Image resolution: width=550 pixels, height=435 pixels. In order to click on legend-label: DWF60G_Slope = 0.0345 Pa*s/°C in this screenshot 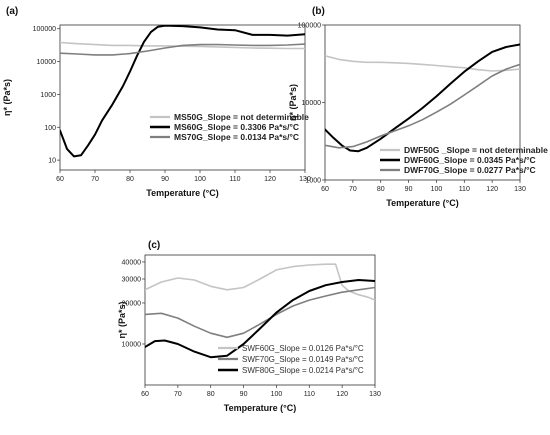, I will do `click(470, 160)`.